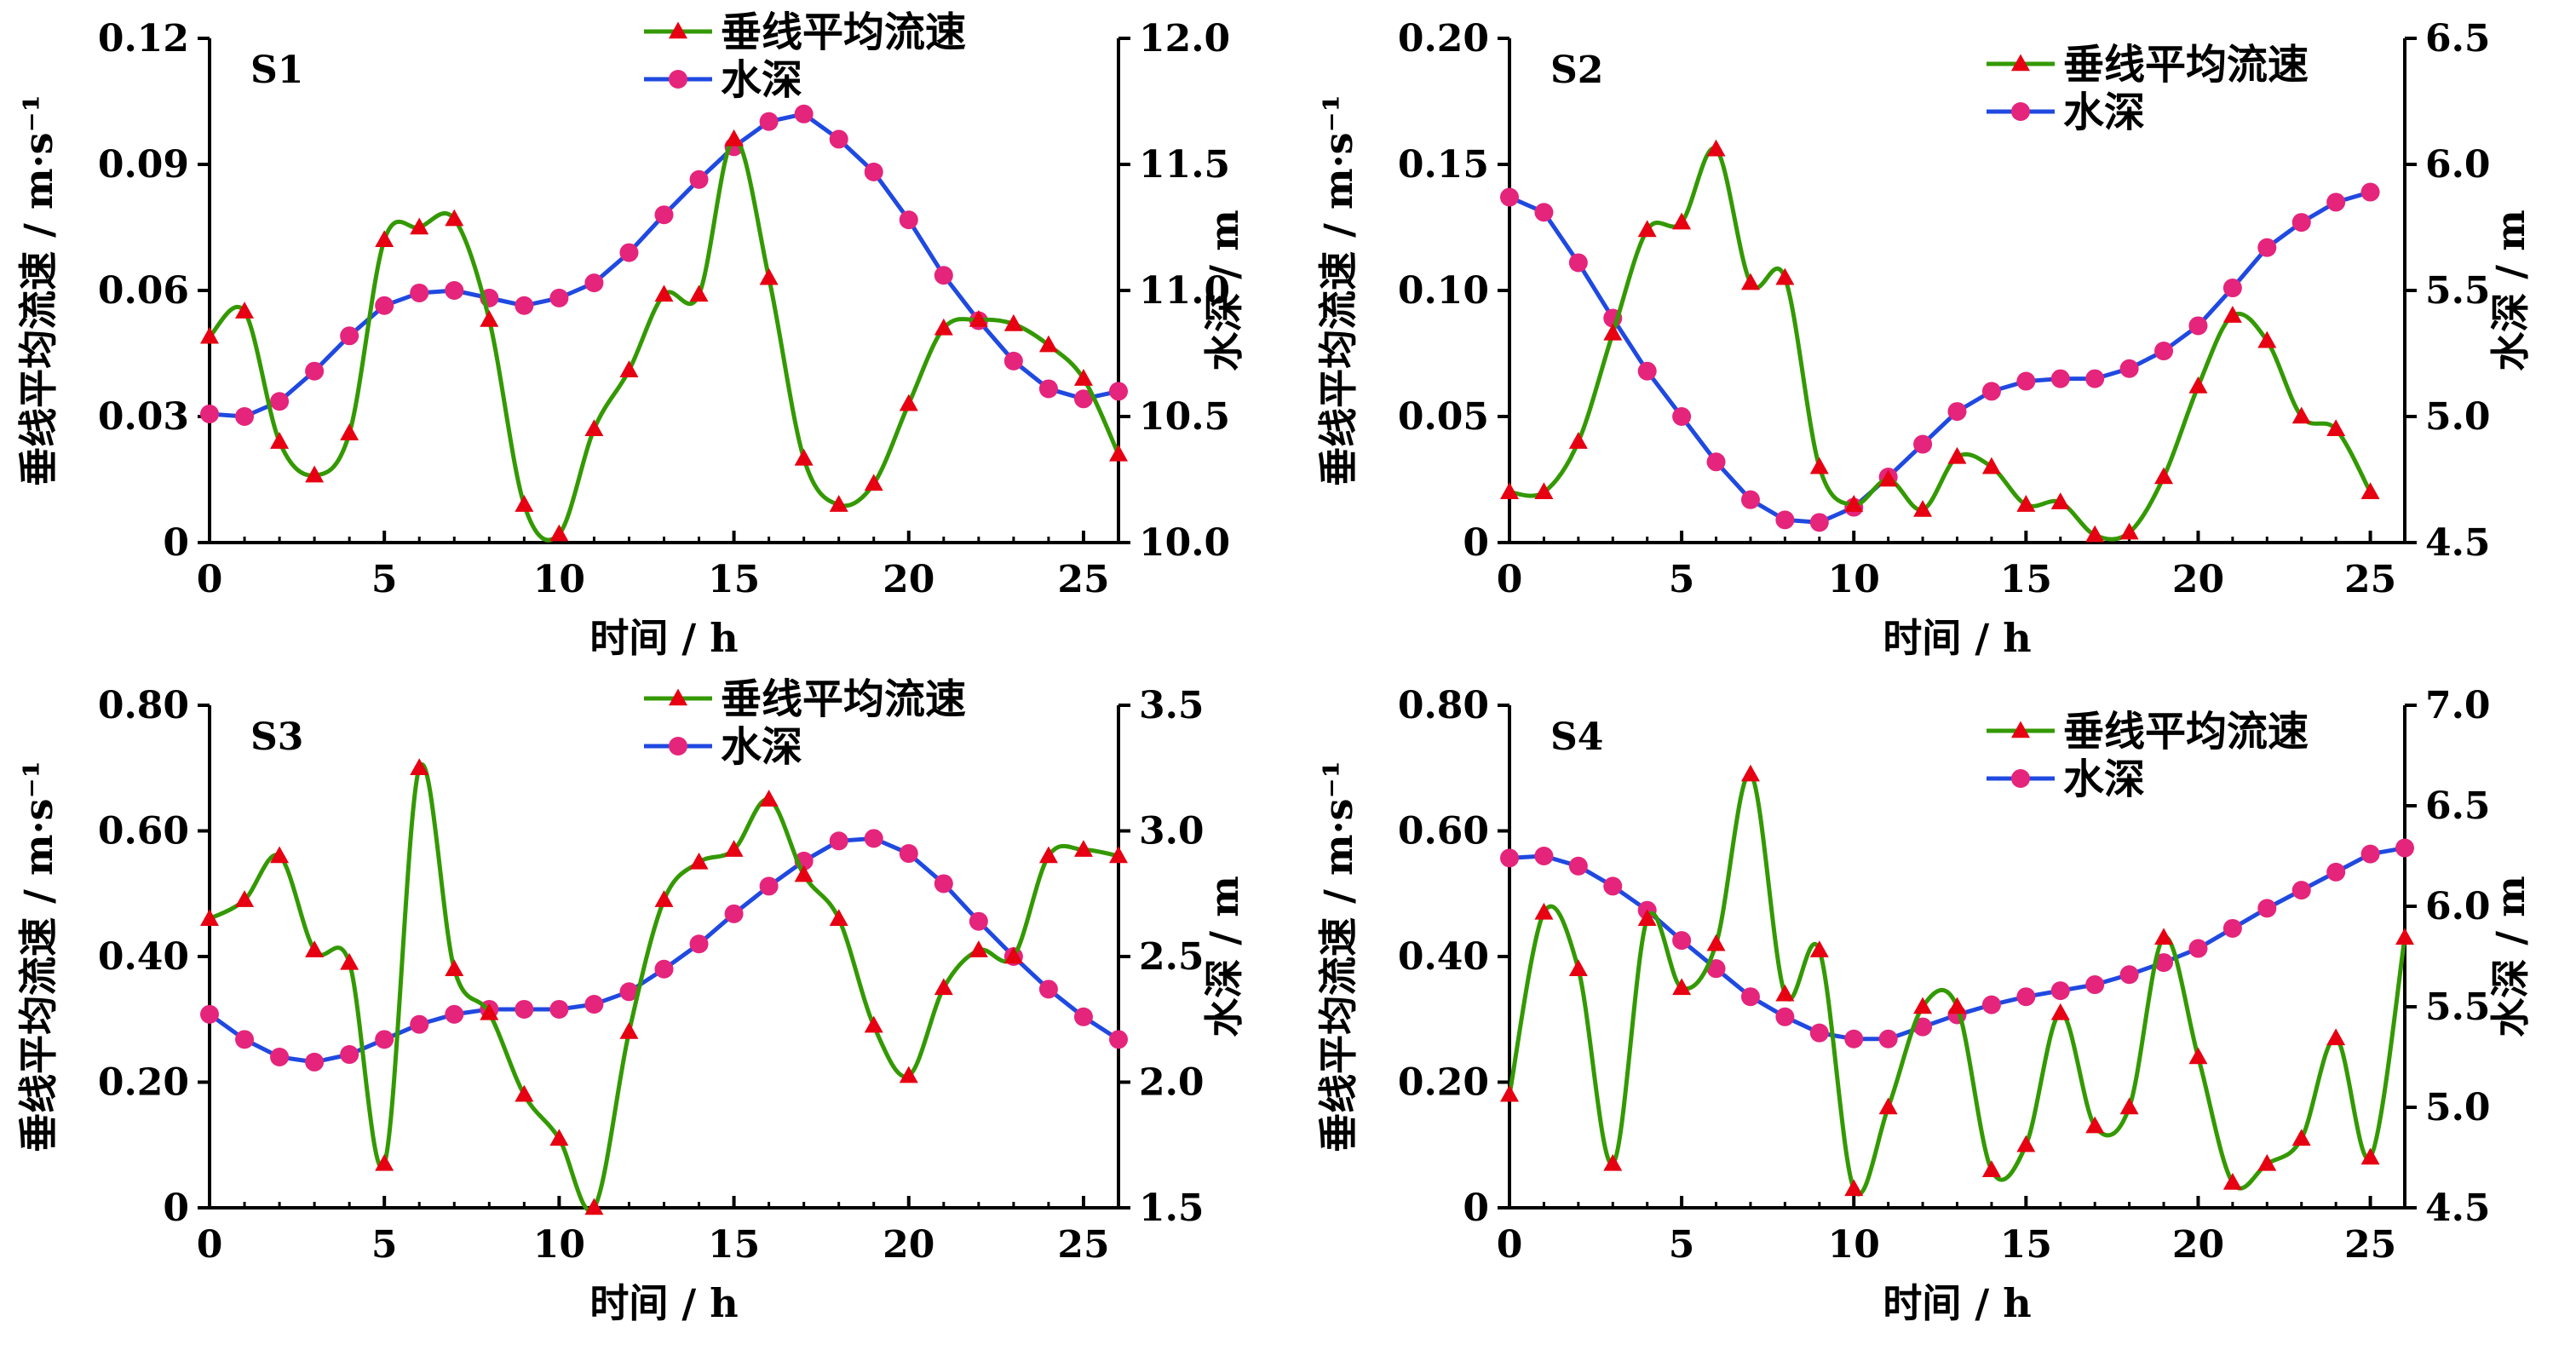  I want to click on legend-label: 垂线平均流速, so click(2186, 65).